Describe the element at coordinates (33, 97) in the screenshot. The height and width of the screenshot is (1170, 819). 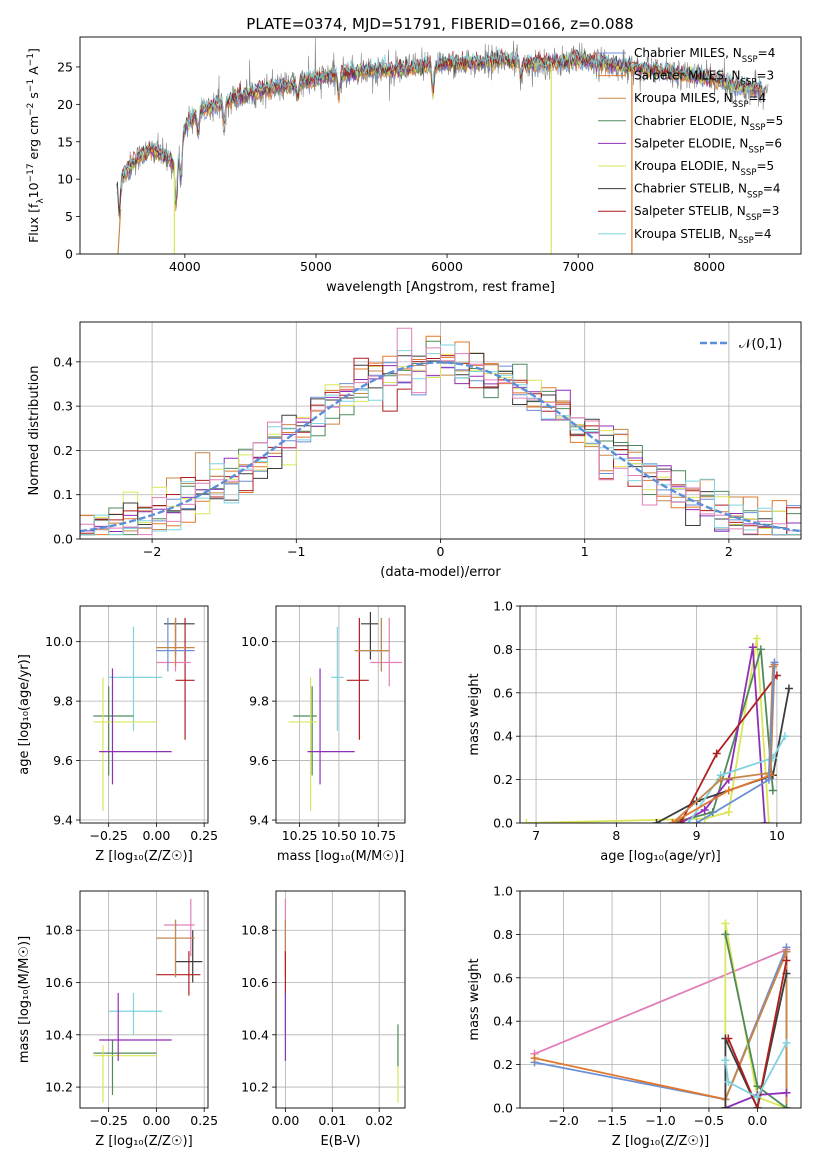
I see `y-axis-label-part: s` at that location.